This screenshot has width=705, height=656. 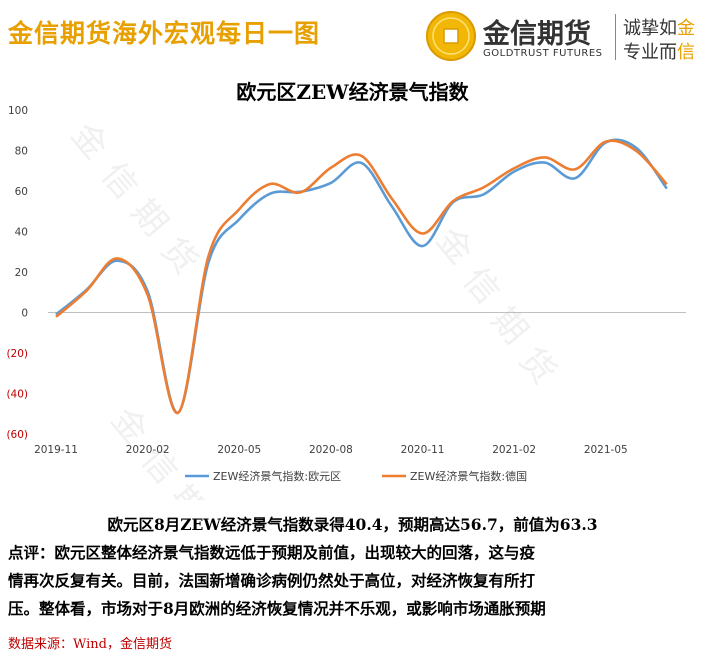 I want to click on watermark-qi-2: 期, so click(x=509, y=326).